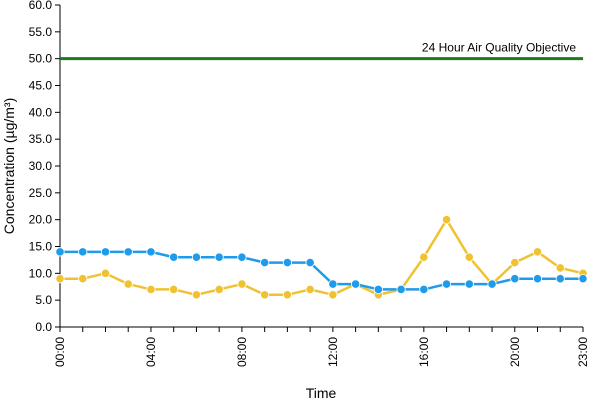  Describe the element at coordinates (151, 352) in the screenshot. I see `x-tick-label: 04:00` at that location.